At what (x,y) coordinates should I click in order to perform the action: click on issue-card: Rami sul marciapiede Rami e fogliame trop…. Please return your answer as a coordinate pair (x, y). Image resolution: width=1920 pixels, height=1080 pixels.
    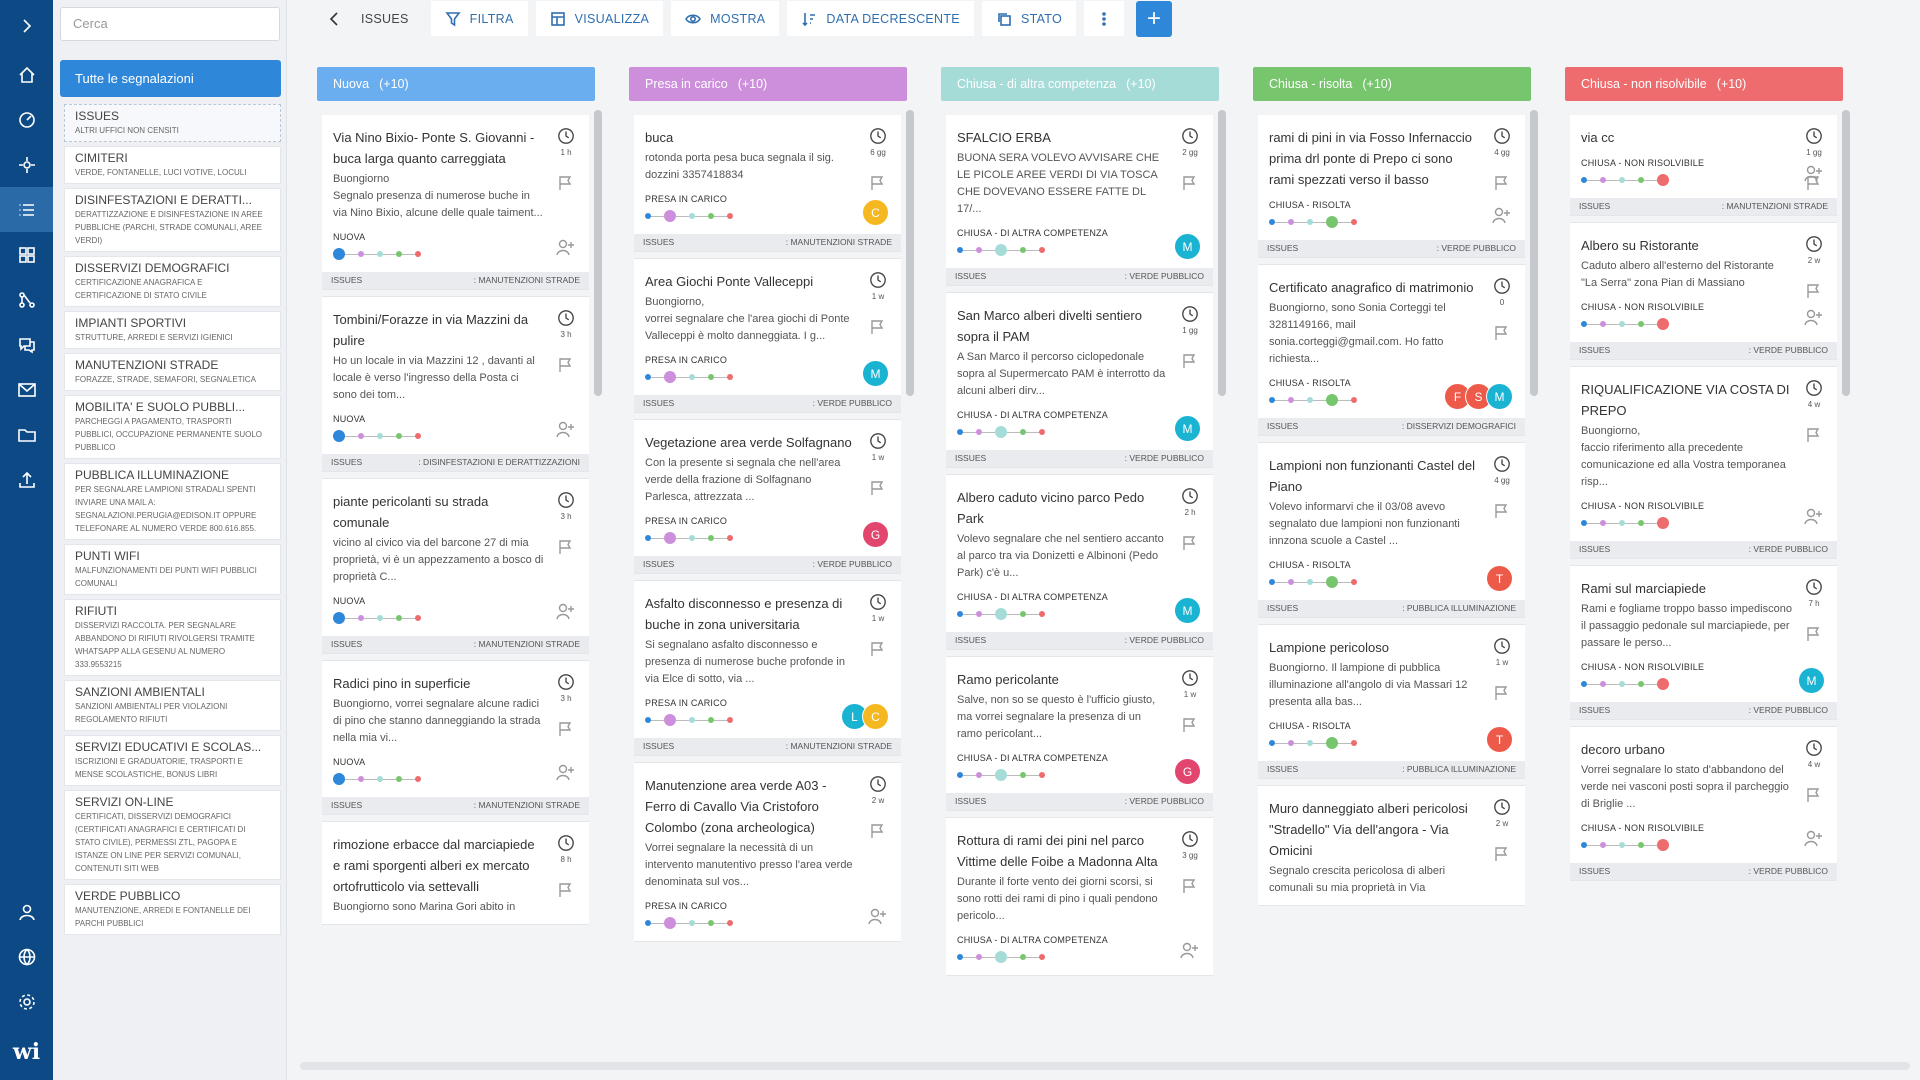
    Looking at the image, I should click on (1703, 642).